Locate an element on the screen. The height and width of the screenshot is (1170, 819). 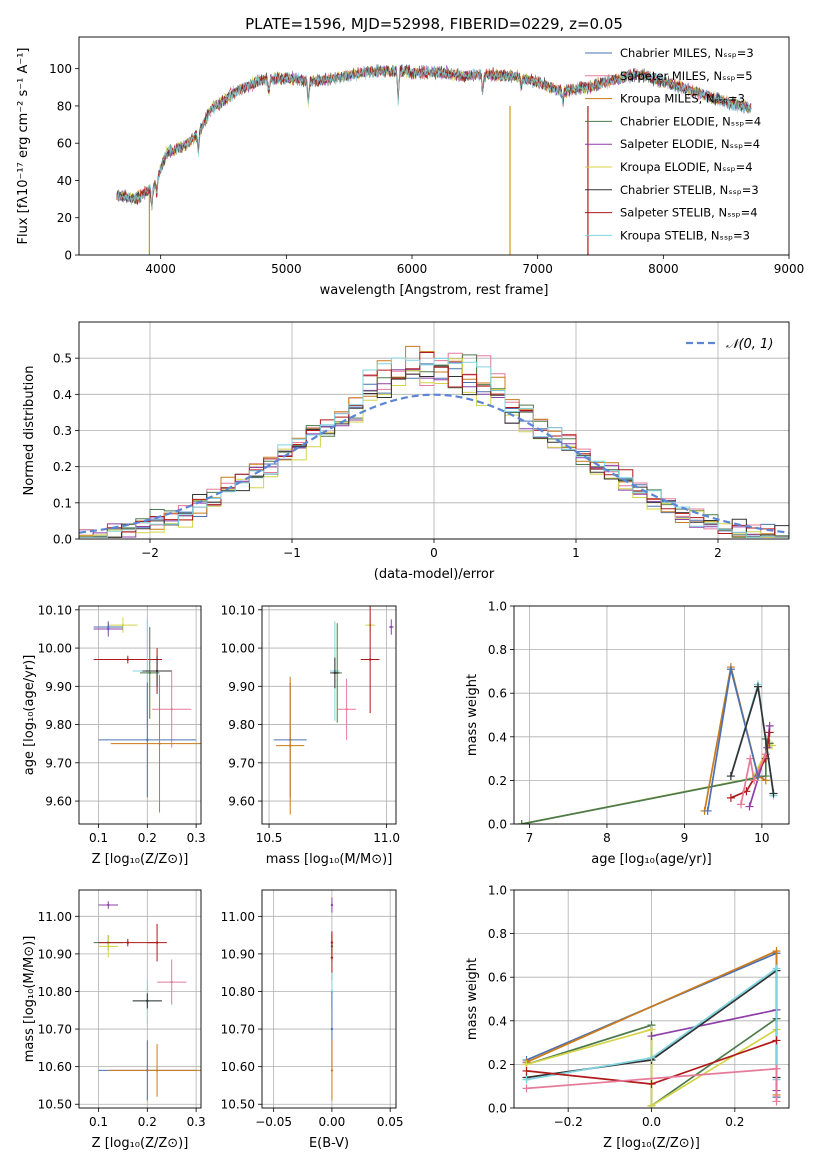
age-vs-mass-grid is located at coordinates (329, 715).